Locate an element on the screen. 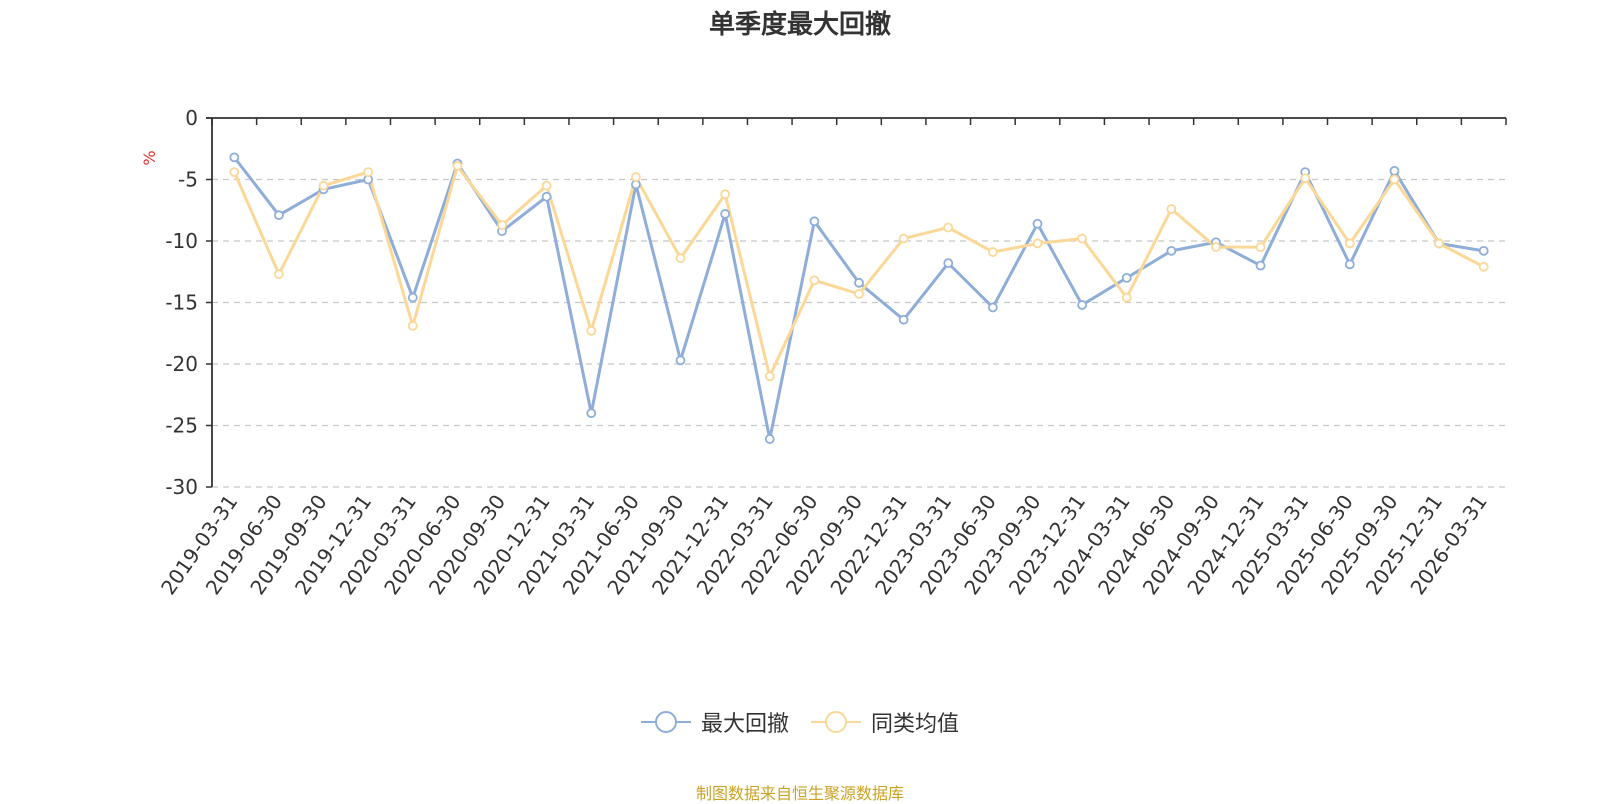  legend-label: 最大回撤 is located at coordinates (744, 724).